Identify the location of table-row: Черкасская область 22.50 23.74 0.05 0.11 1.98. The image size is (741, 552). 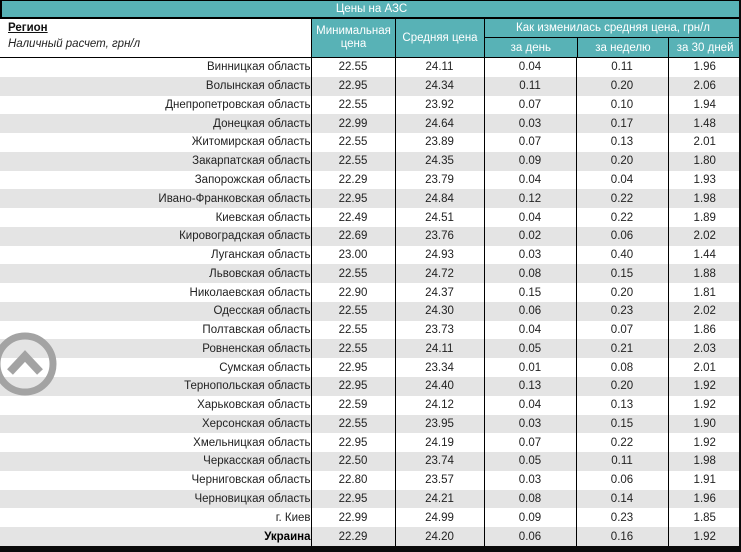
(370, 461).